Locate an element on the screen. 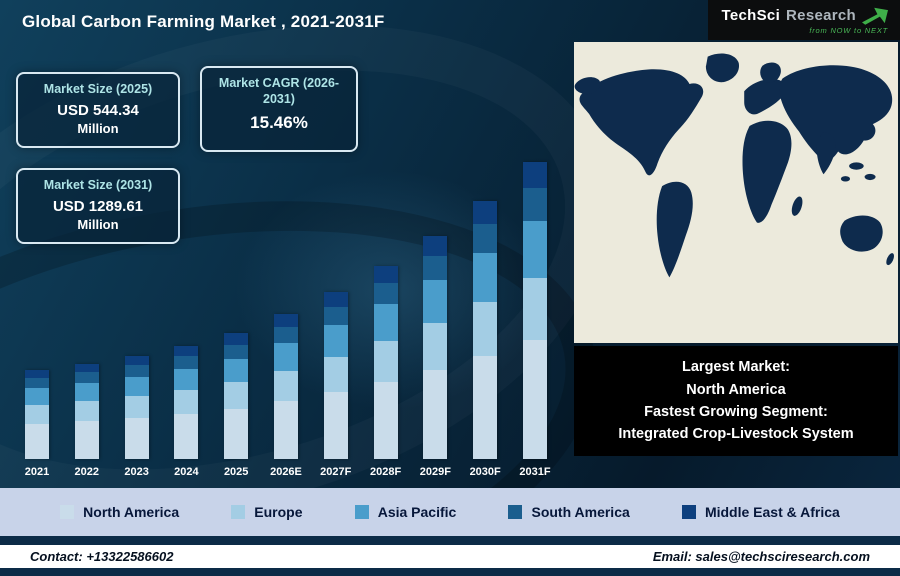 This screenshot has height=576, width=900. bar-2026E is located at coordinates (285, 386).